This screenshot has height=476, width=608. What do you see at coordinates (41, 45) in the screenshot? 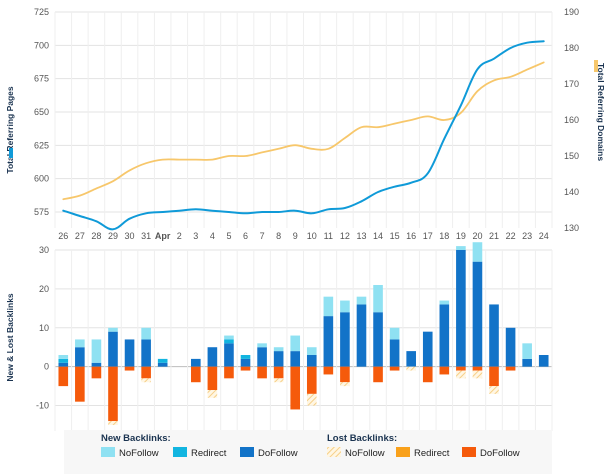
I see `left-tick-label: 700` at bounding box center [41, 45].